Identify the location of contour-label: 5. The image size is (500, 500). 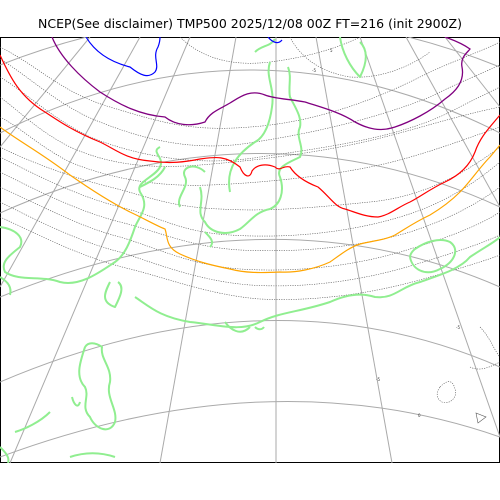
(331, 50).